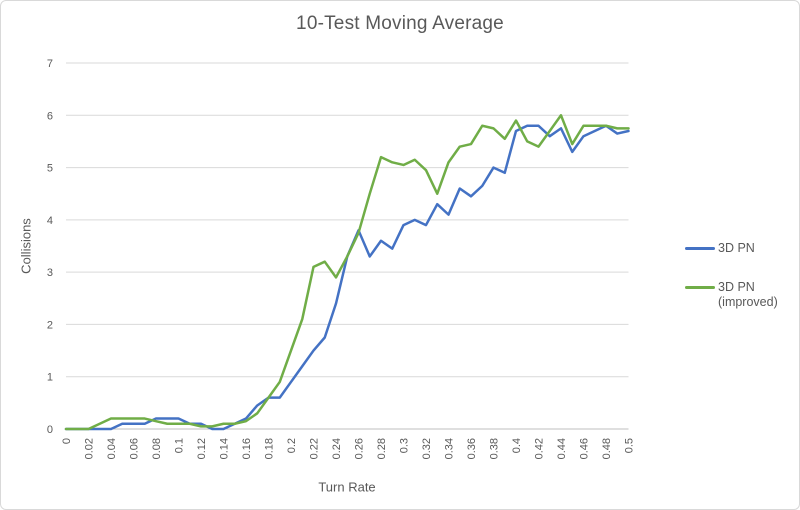  I want to click on x-tick-label: 0.1, so click(180, 445).